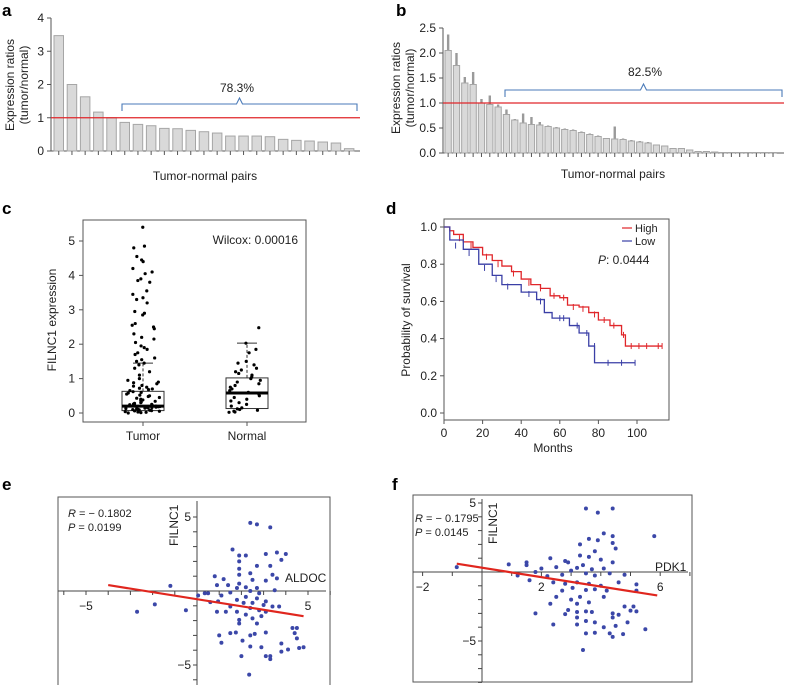  Describe the element at coordinates (40, 85) in the screenshot. I see `y-tick-label-a: 2` at that location.